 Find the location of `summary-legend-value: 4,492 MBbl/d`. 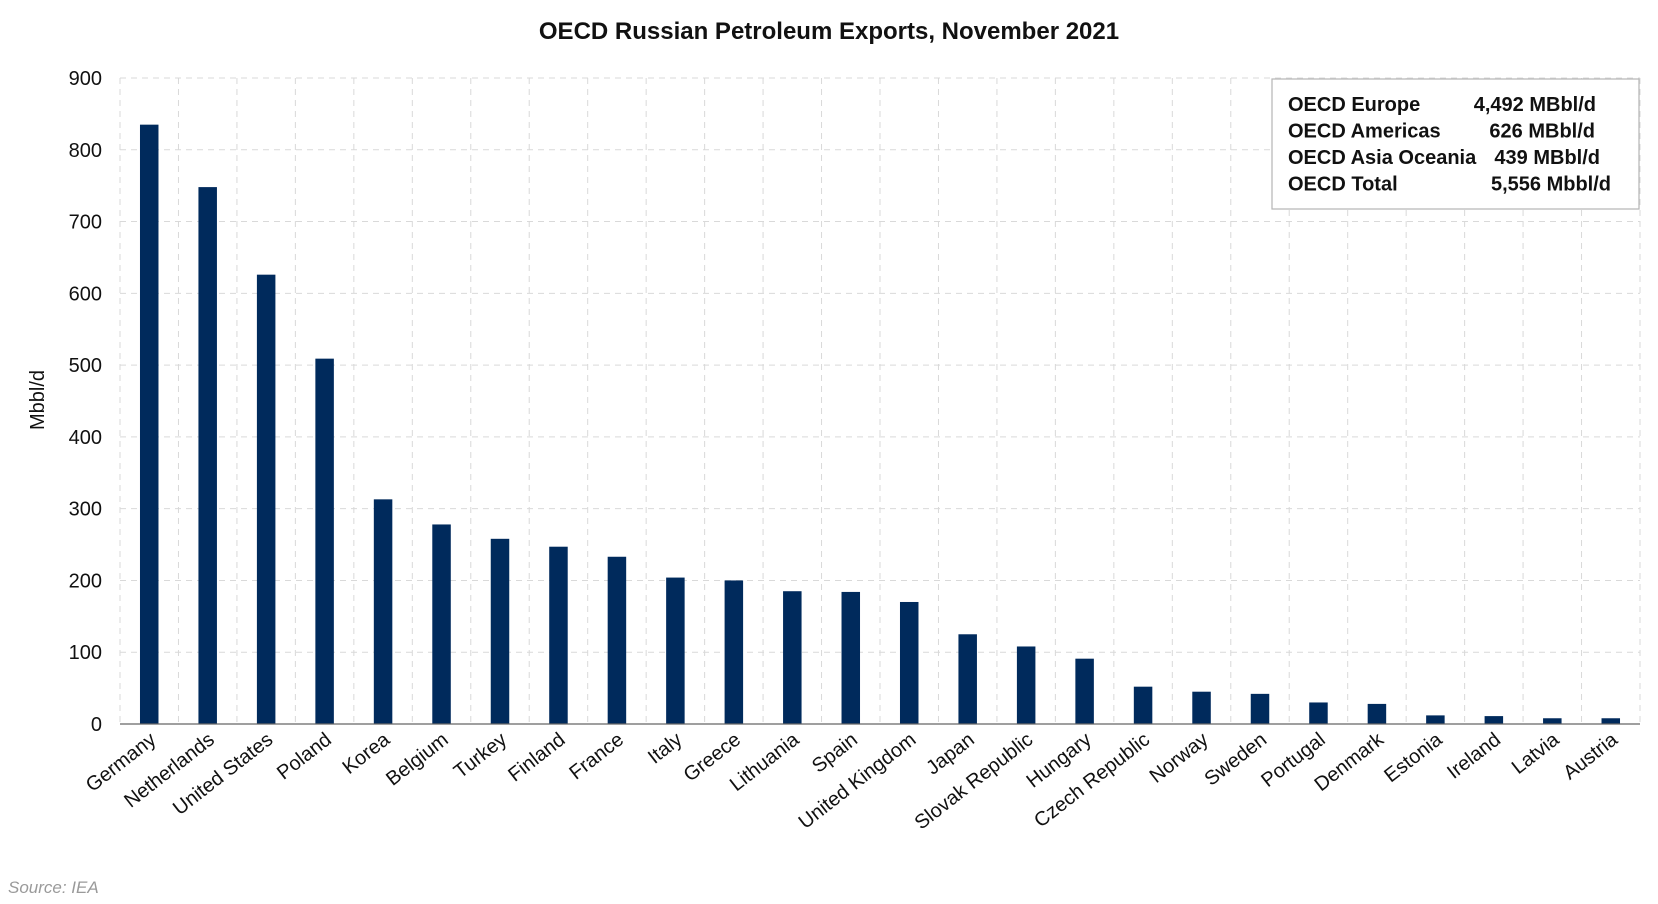

summary-legend-value: 4,492 MBbl/d is located at coordinates (1535, 105).